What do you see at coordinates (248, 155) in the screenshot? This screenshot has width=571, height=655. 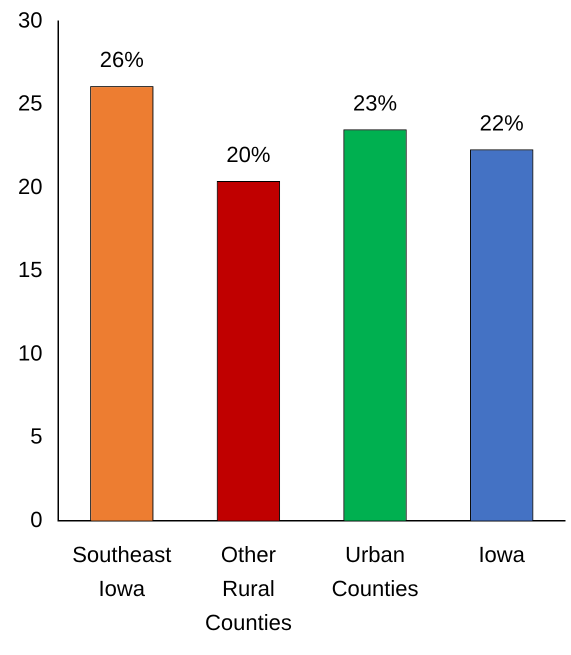 I see `data-label: 20%` at bounding box center [248, 155].